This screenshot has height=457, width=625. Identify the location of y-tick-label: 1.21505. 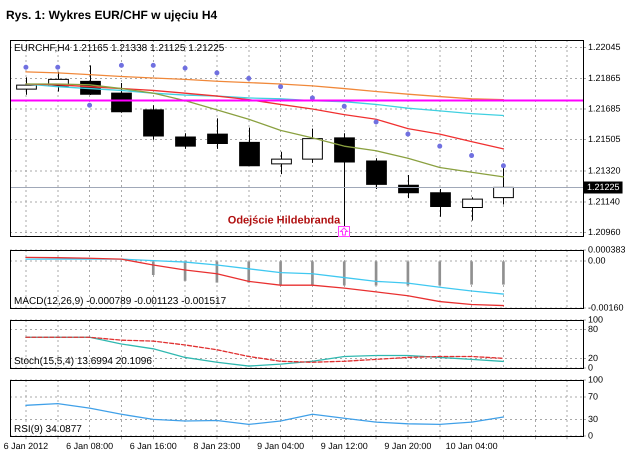
(604, 139).